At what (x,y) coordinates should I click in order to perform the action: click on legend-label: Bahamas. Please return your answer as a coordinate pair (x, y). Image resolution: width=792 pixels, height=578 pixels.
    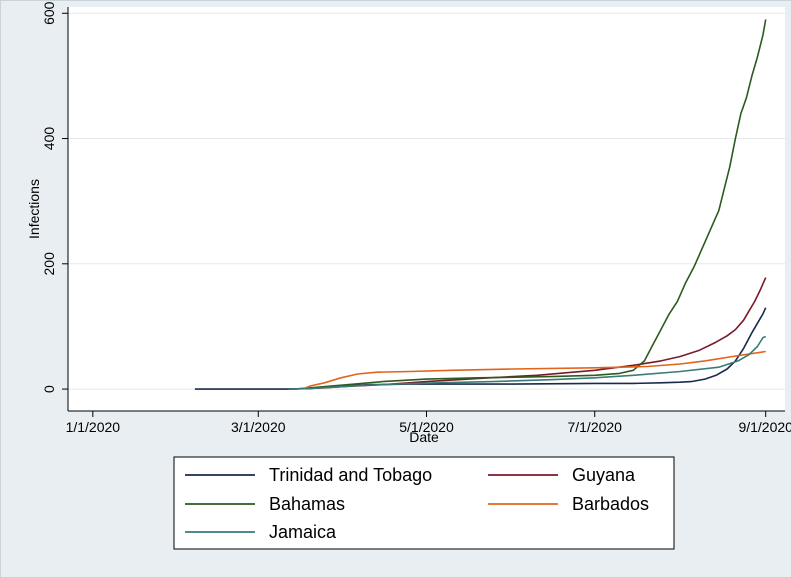
    Looking at the image, I should click on (307, 504).